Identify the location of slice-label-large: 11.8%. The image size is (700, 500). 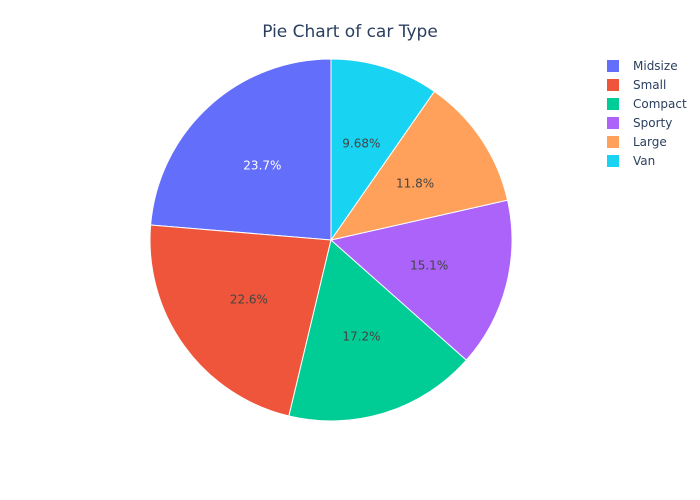
(415, 183).